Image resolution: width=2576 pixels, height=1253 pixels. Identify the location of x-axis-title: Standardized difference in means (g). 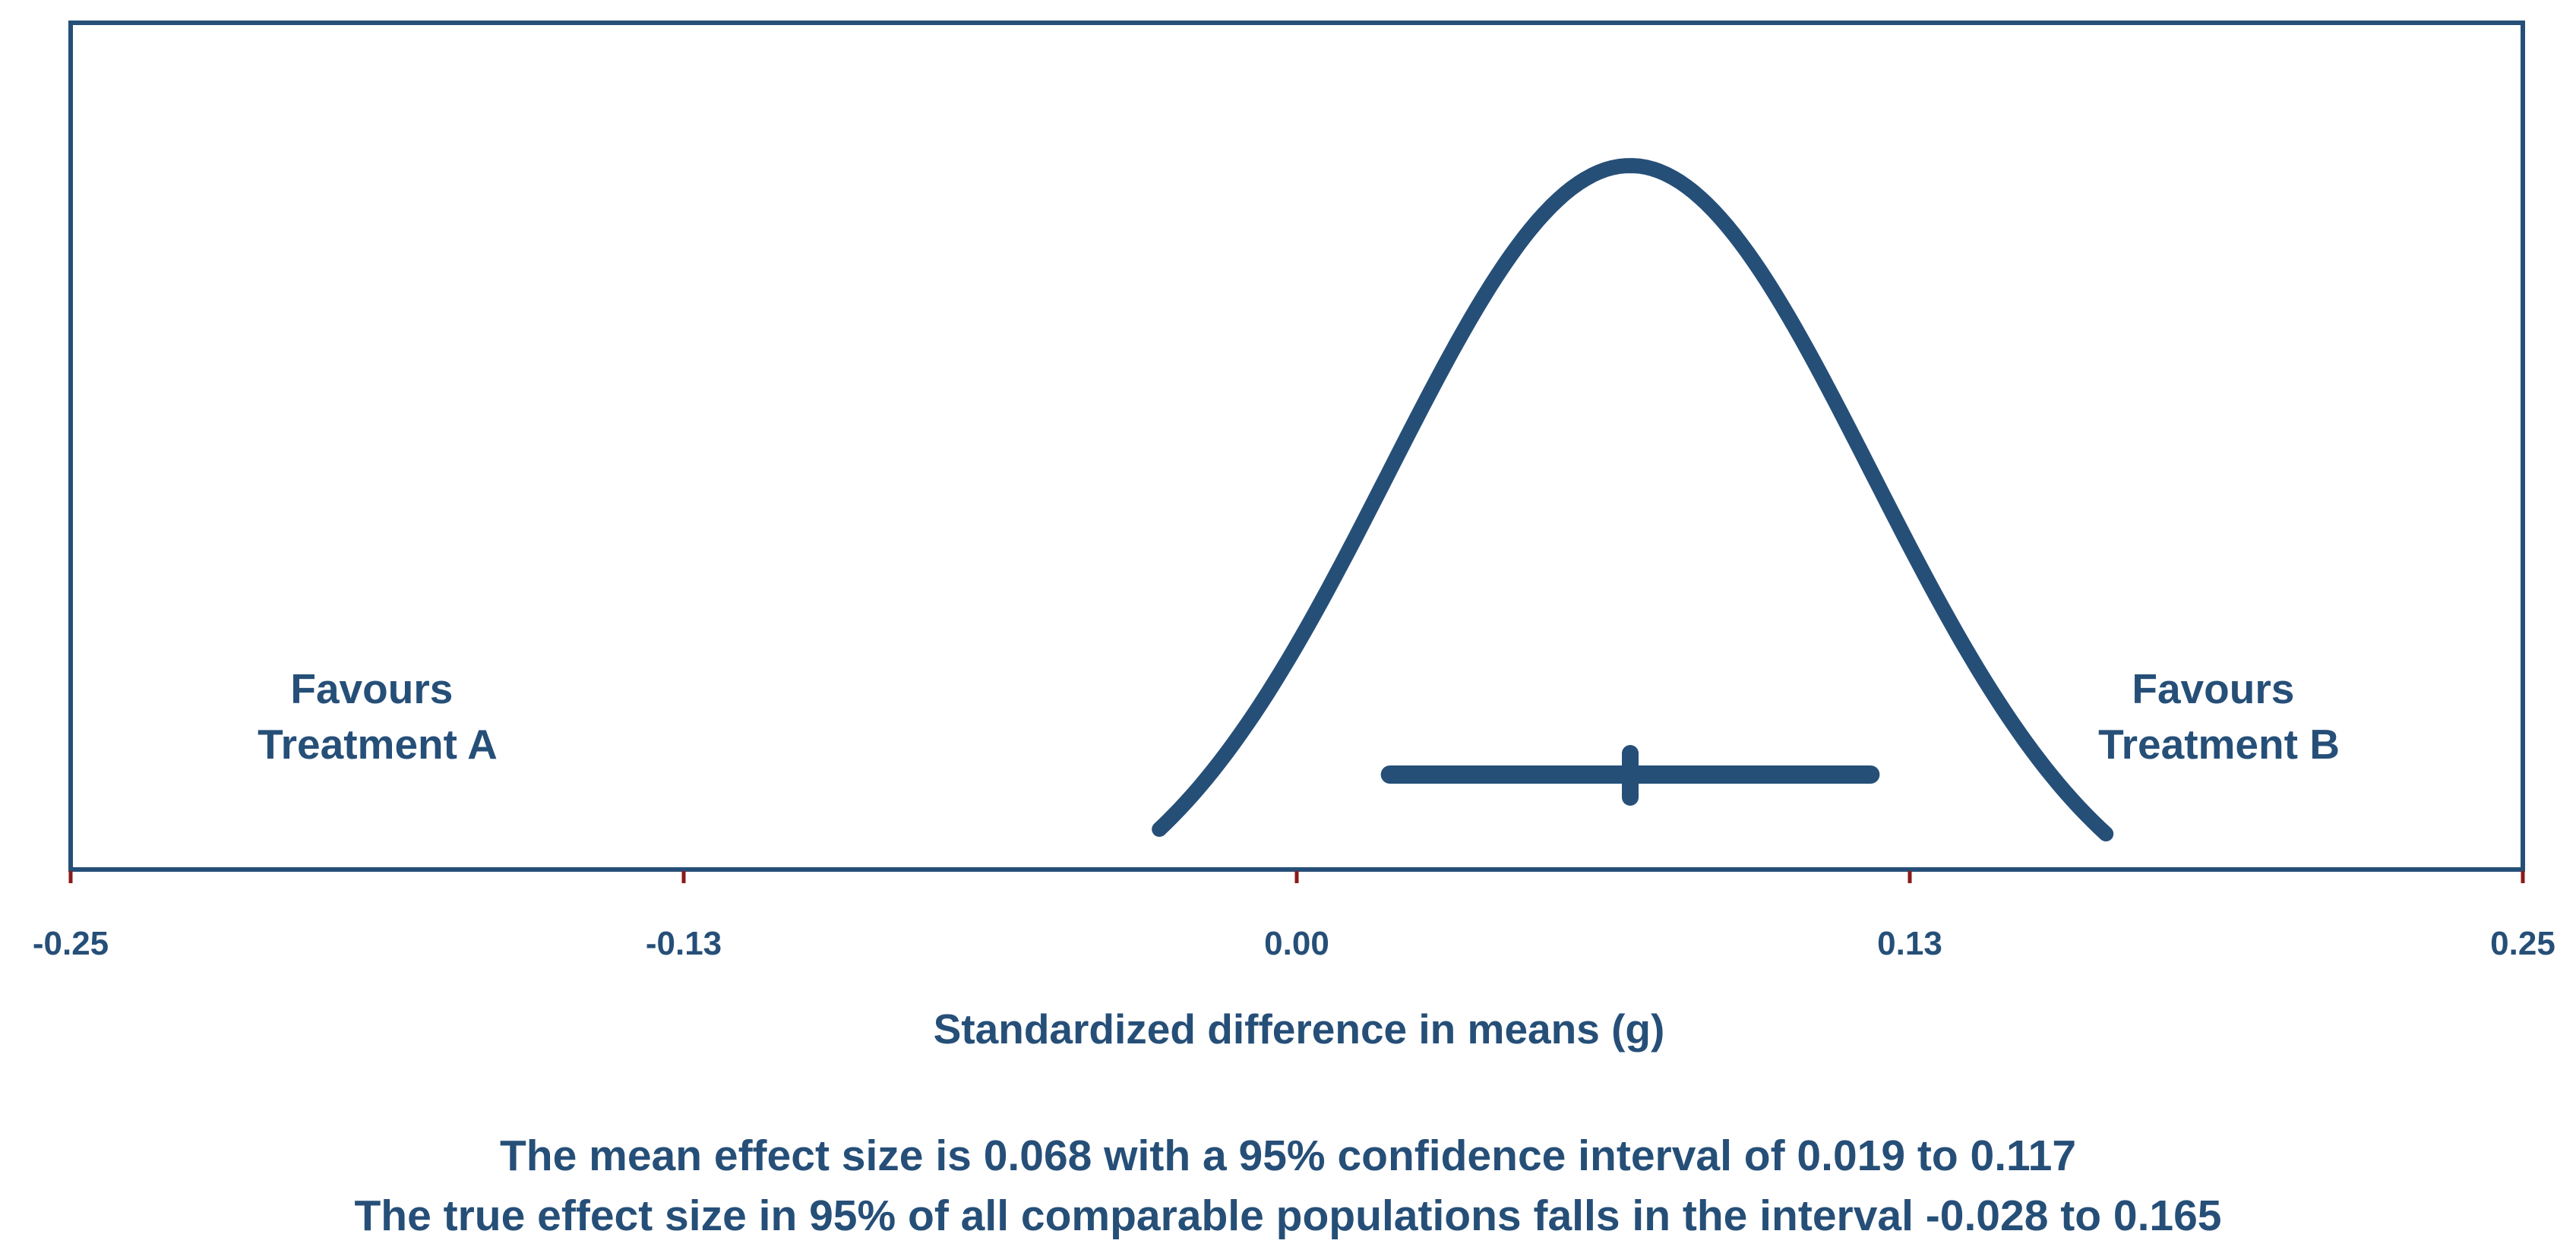
(1299, 1029).